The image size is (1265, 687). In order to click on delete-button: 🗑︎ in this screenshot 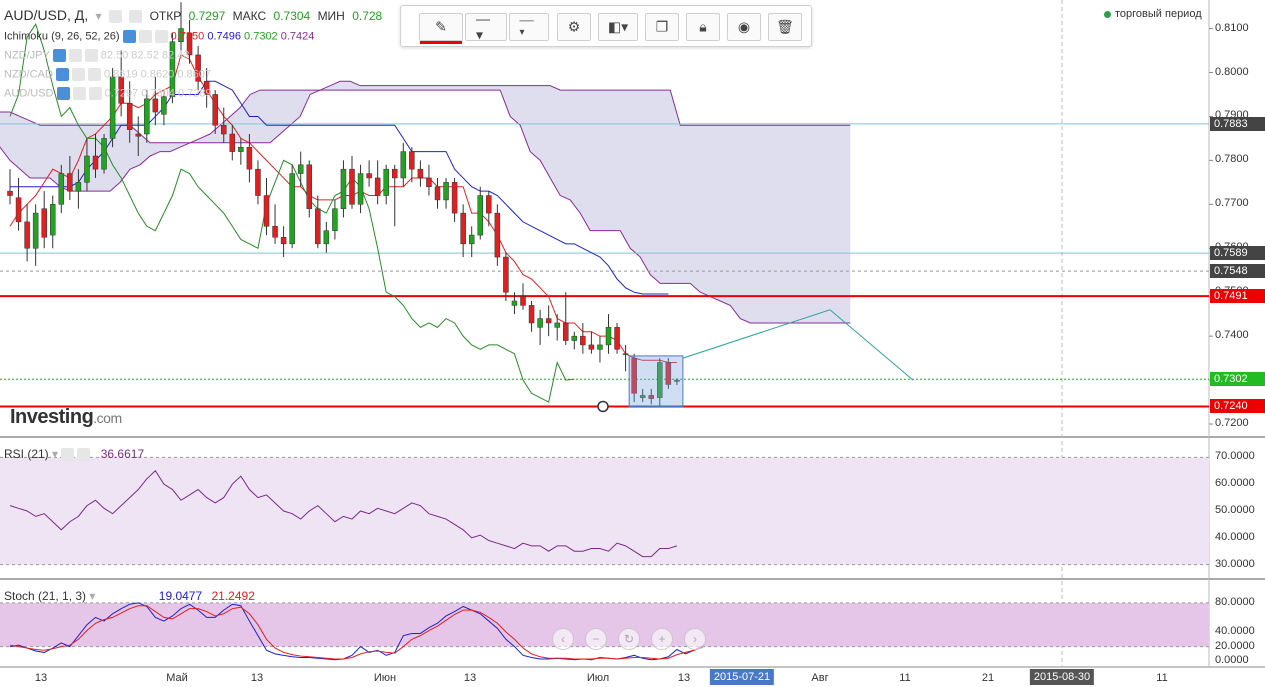, I will do `click(785, 27)`.